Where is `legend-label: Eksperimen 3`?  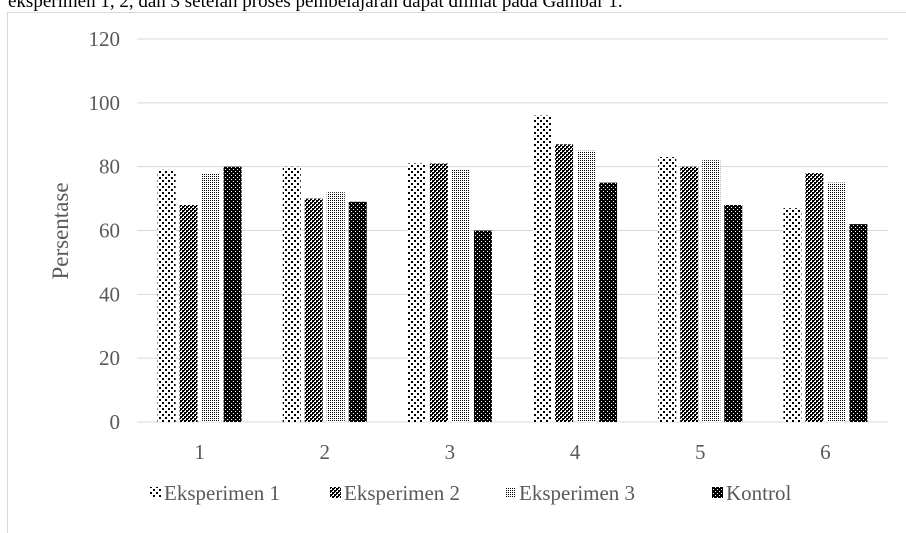 legend-label: Eksperimen 3 is located at coordinates (577, 493).